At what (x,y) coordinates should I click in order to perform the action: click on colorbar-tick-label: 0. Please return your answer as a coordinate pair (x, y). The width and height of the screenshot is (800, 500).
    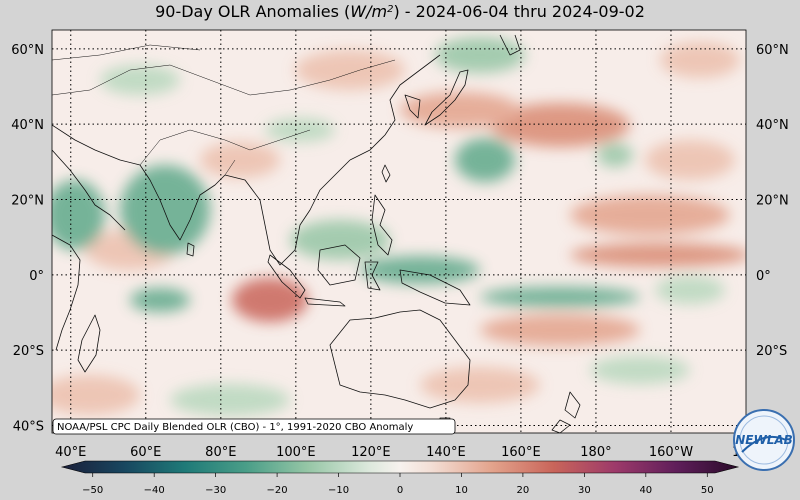
    Looking at the image, I should click on (400, 490).